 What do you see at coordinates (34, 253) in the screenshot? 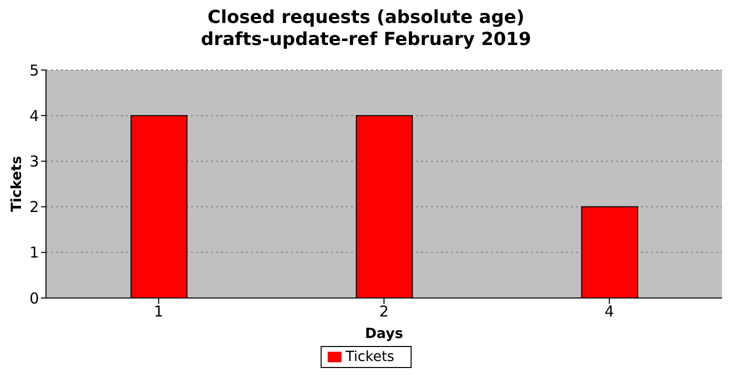
I see `y-tick-label: 1` at bounding box center [34, 253].